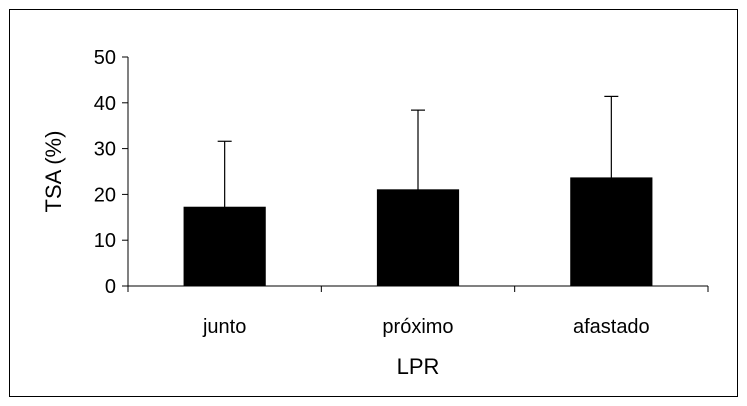 The height and width of the screenshot is (406, 747). Describe the element at coordinates (224, 327) in the screenshot. I see `x-tick-label: junto` at that location.